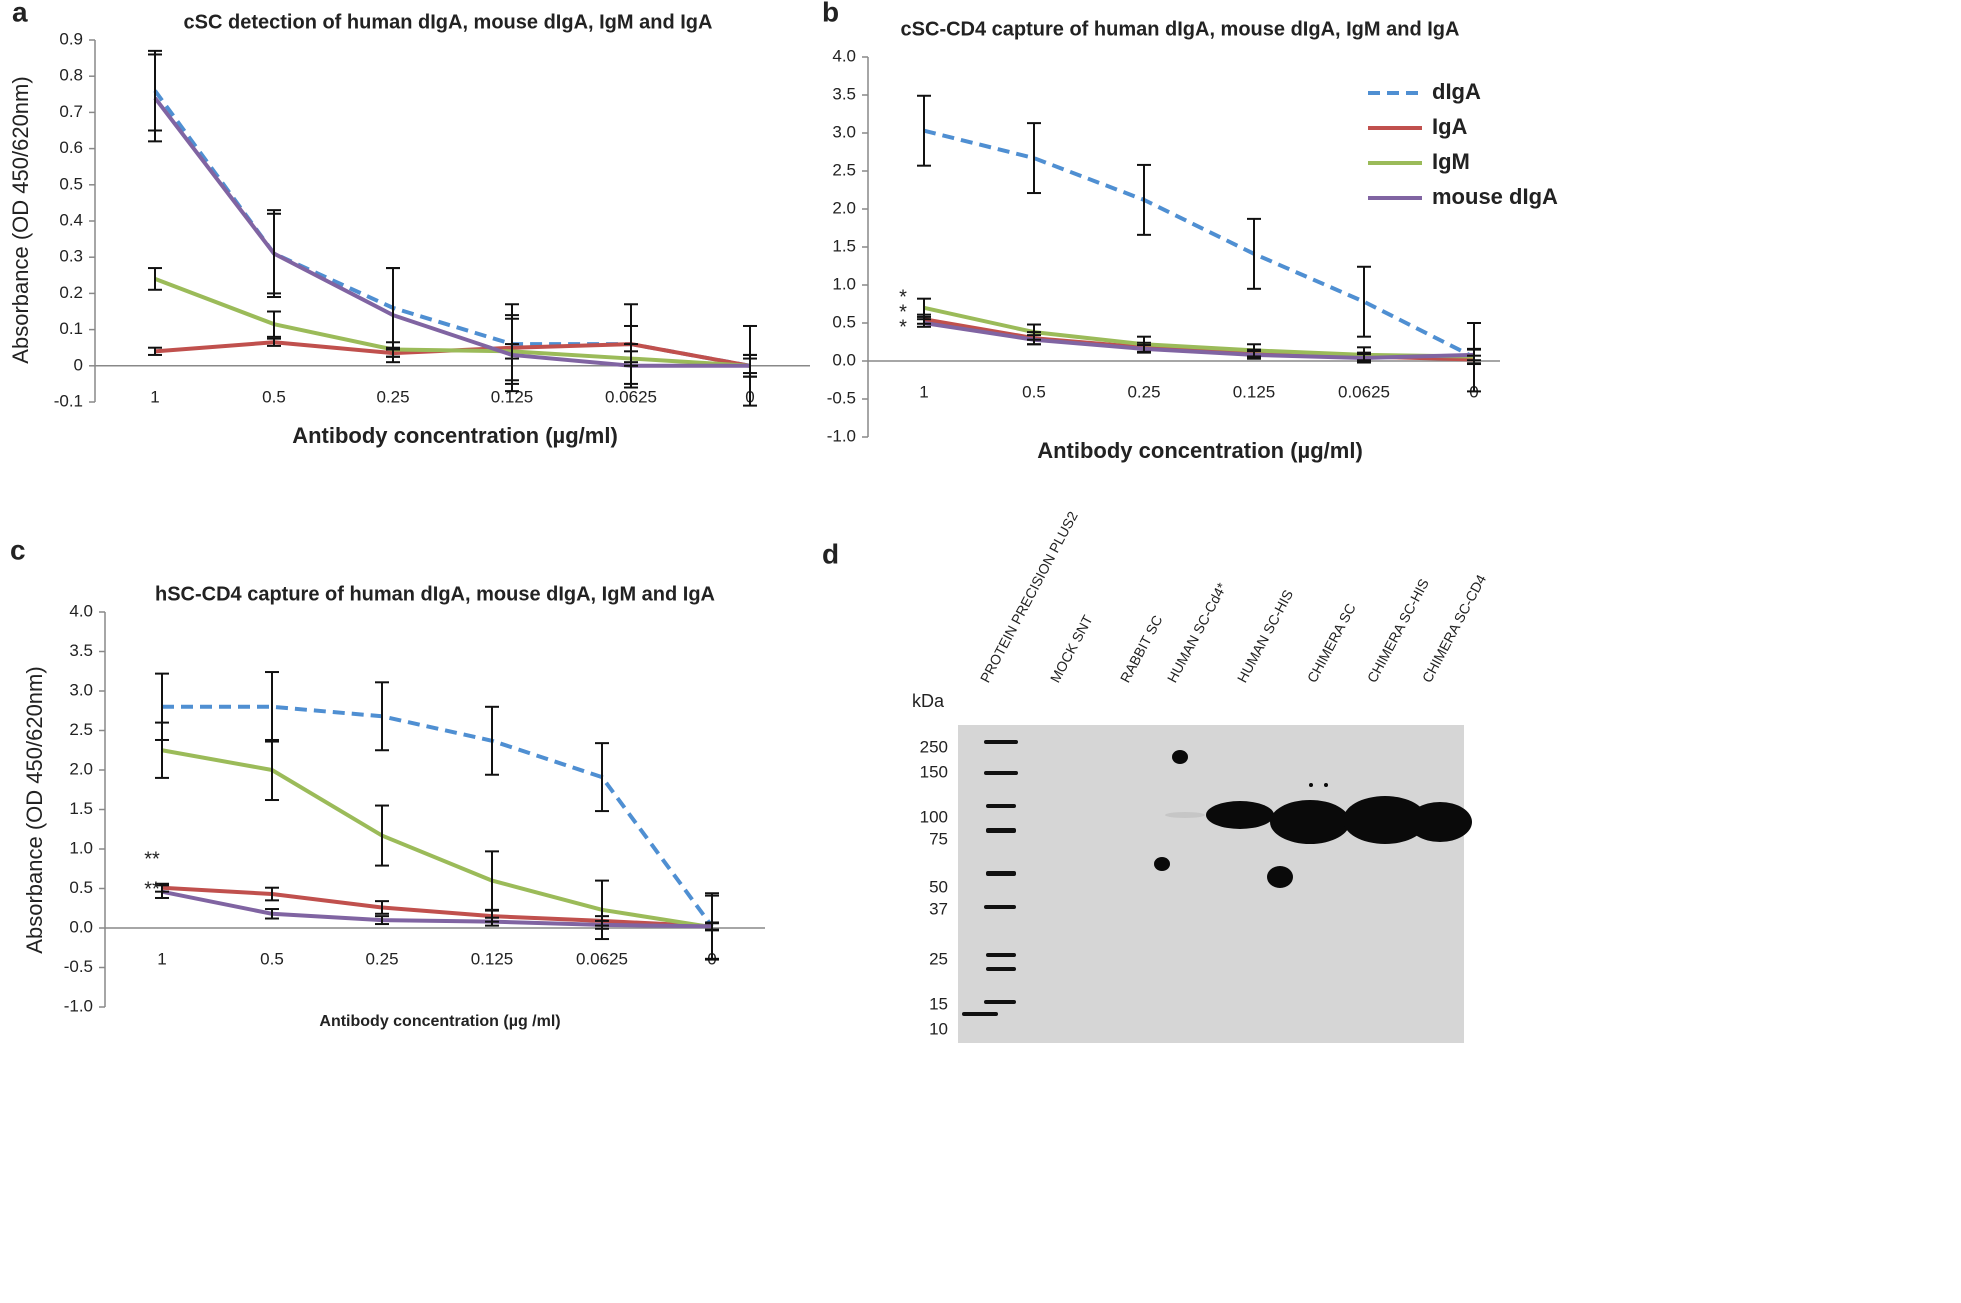 This screenshot has width=1961, height=1303. What do you see at coordinates (938, 1028) in the screenshot?
I see `marker-label: 10` at bounding box center [938, 1028].